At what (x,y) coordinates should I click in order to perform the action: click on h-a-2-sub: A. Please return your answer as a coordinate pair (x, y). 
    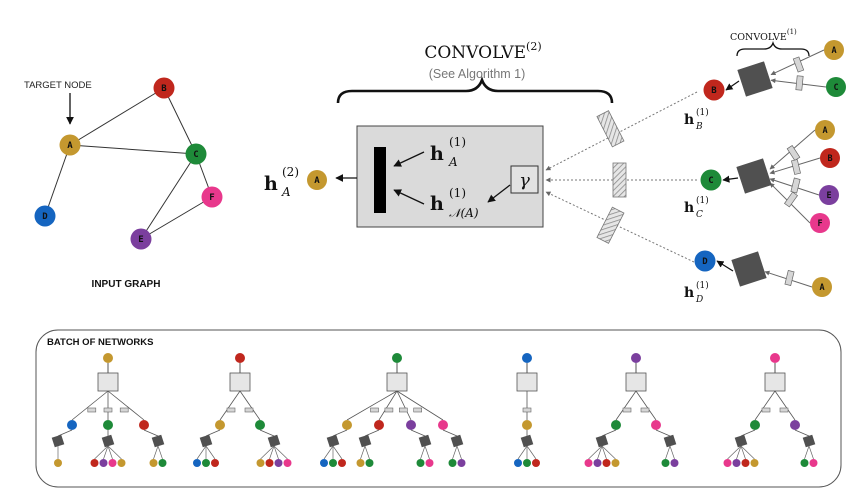
    Looking at the image, I should click on (286, 192).